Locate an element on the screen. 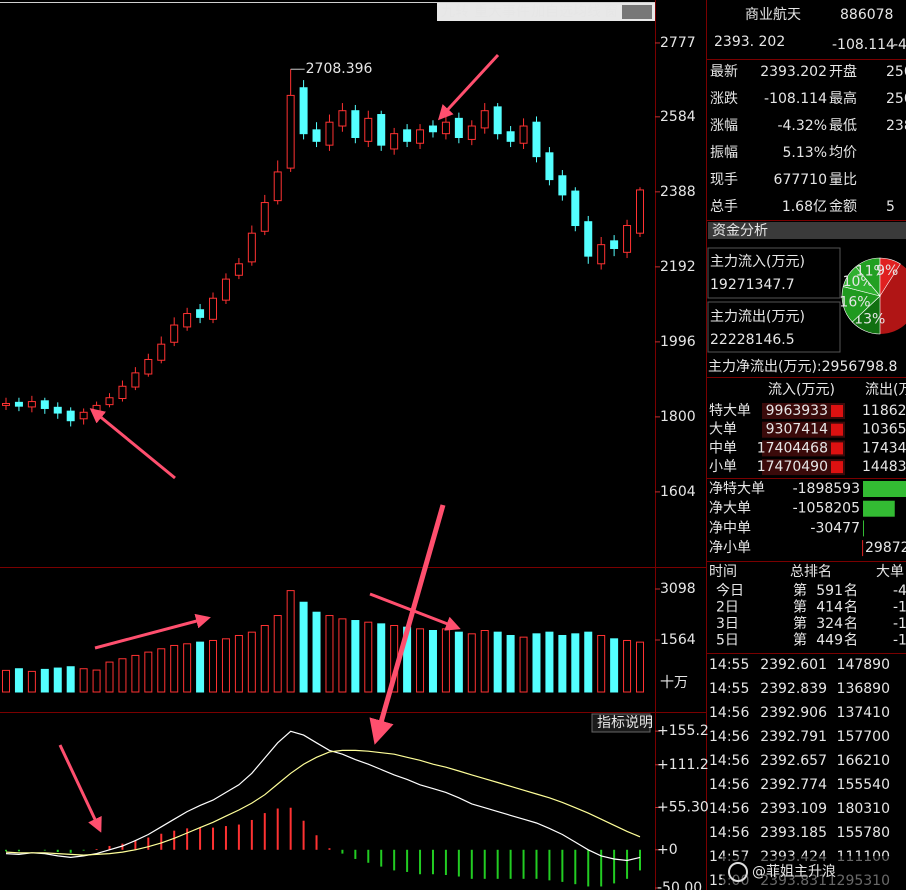  outflow-value: 22228146.5 is located at coordinates (752, 340).